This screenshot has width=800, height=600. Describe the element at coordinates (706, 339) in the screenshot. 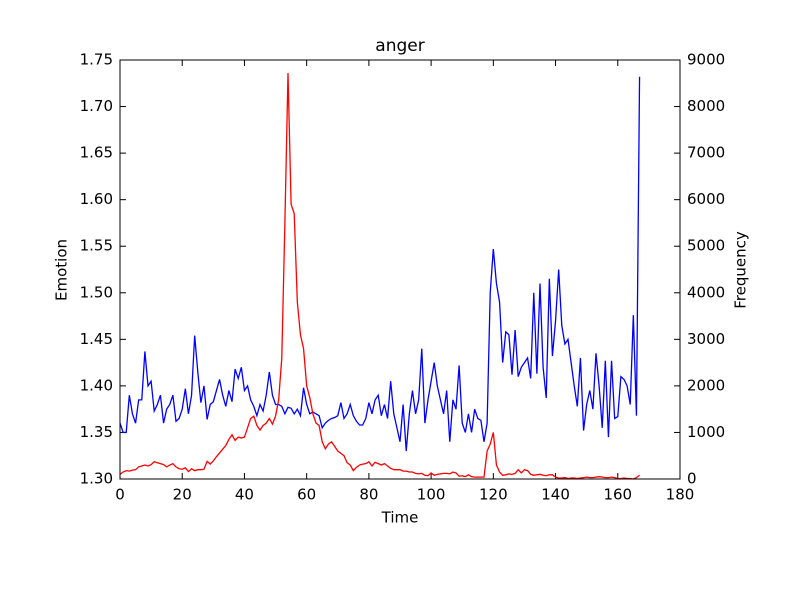

I see `y2-tick-label: 3000` at that location.